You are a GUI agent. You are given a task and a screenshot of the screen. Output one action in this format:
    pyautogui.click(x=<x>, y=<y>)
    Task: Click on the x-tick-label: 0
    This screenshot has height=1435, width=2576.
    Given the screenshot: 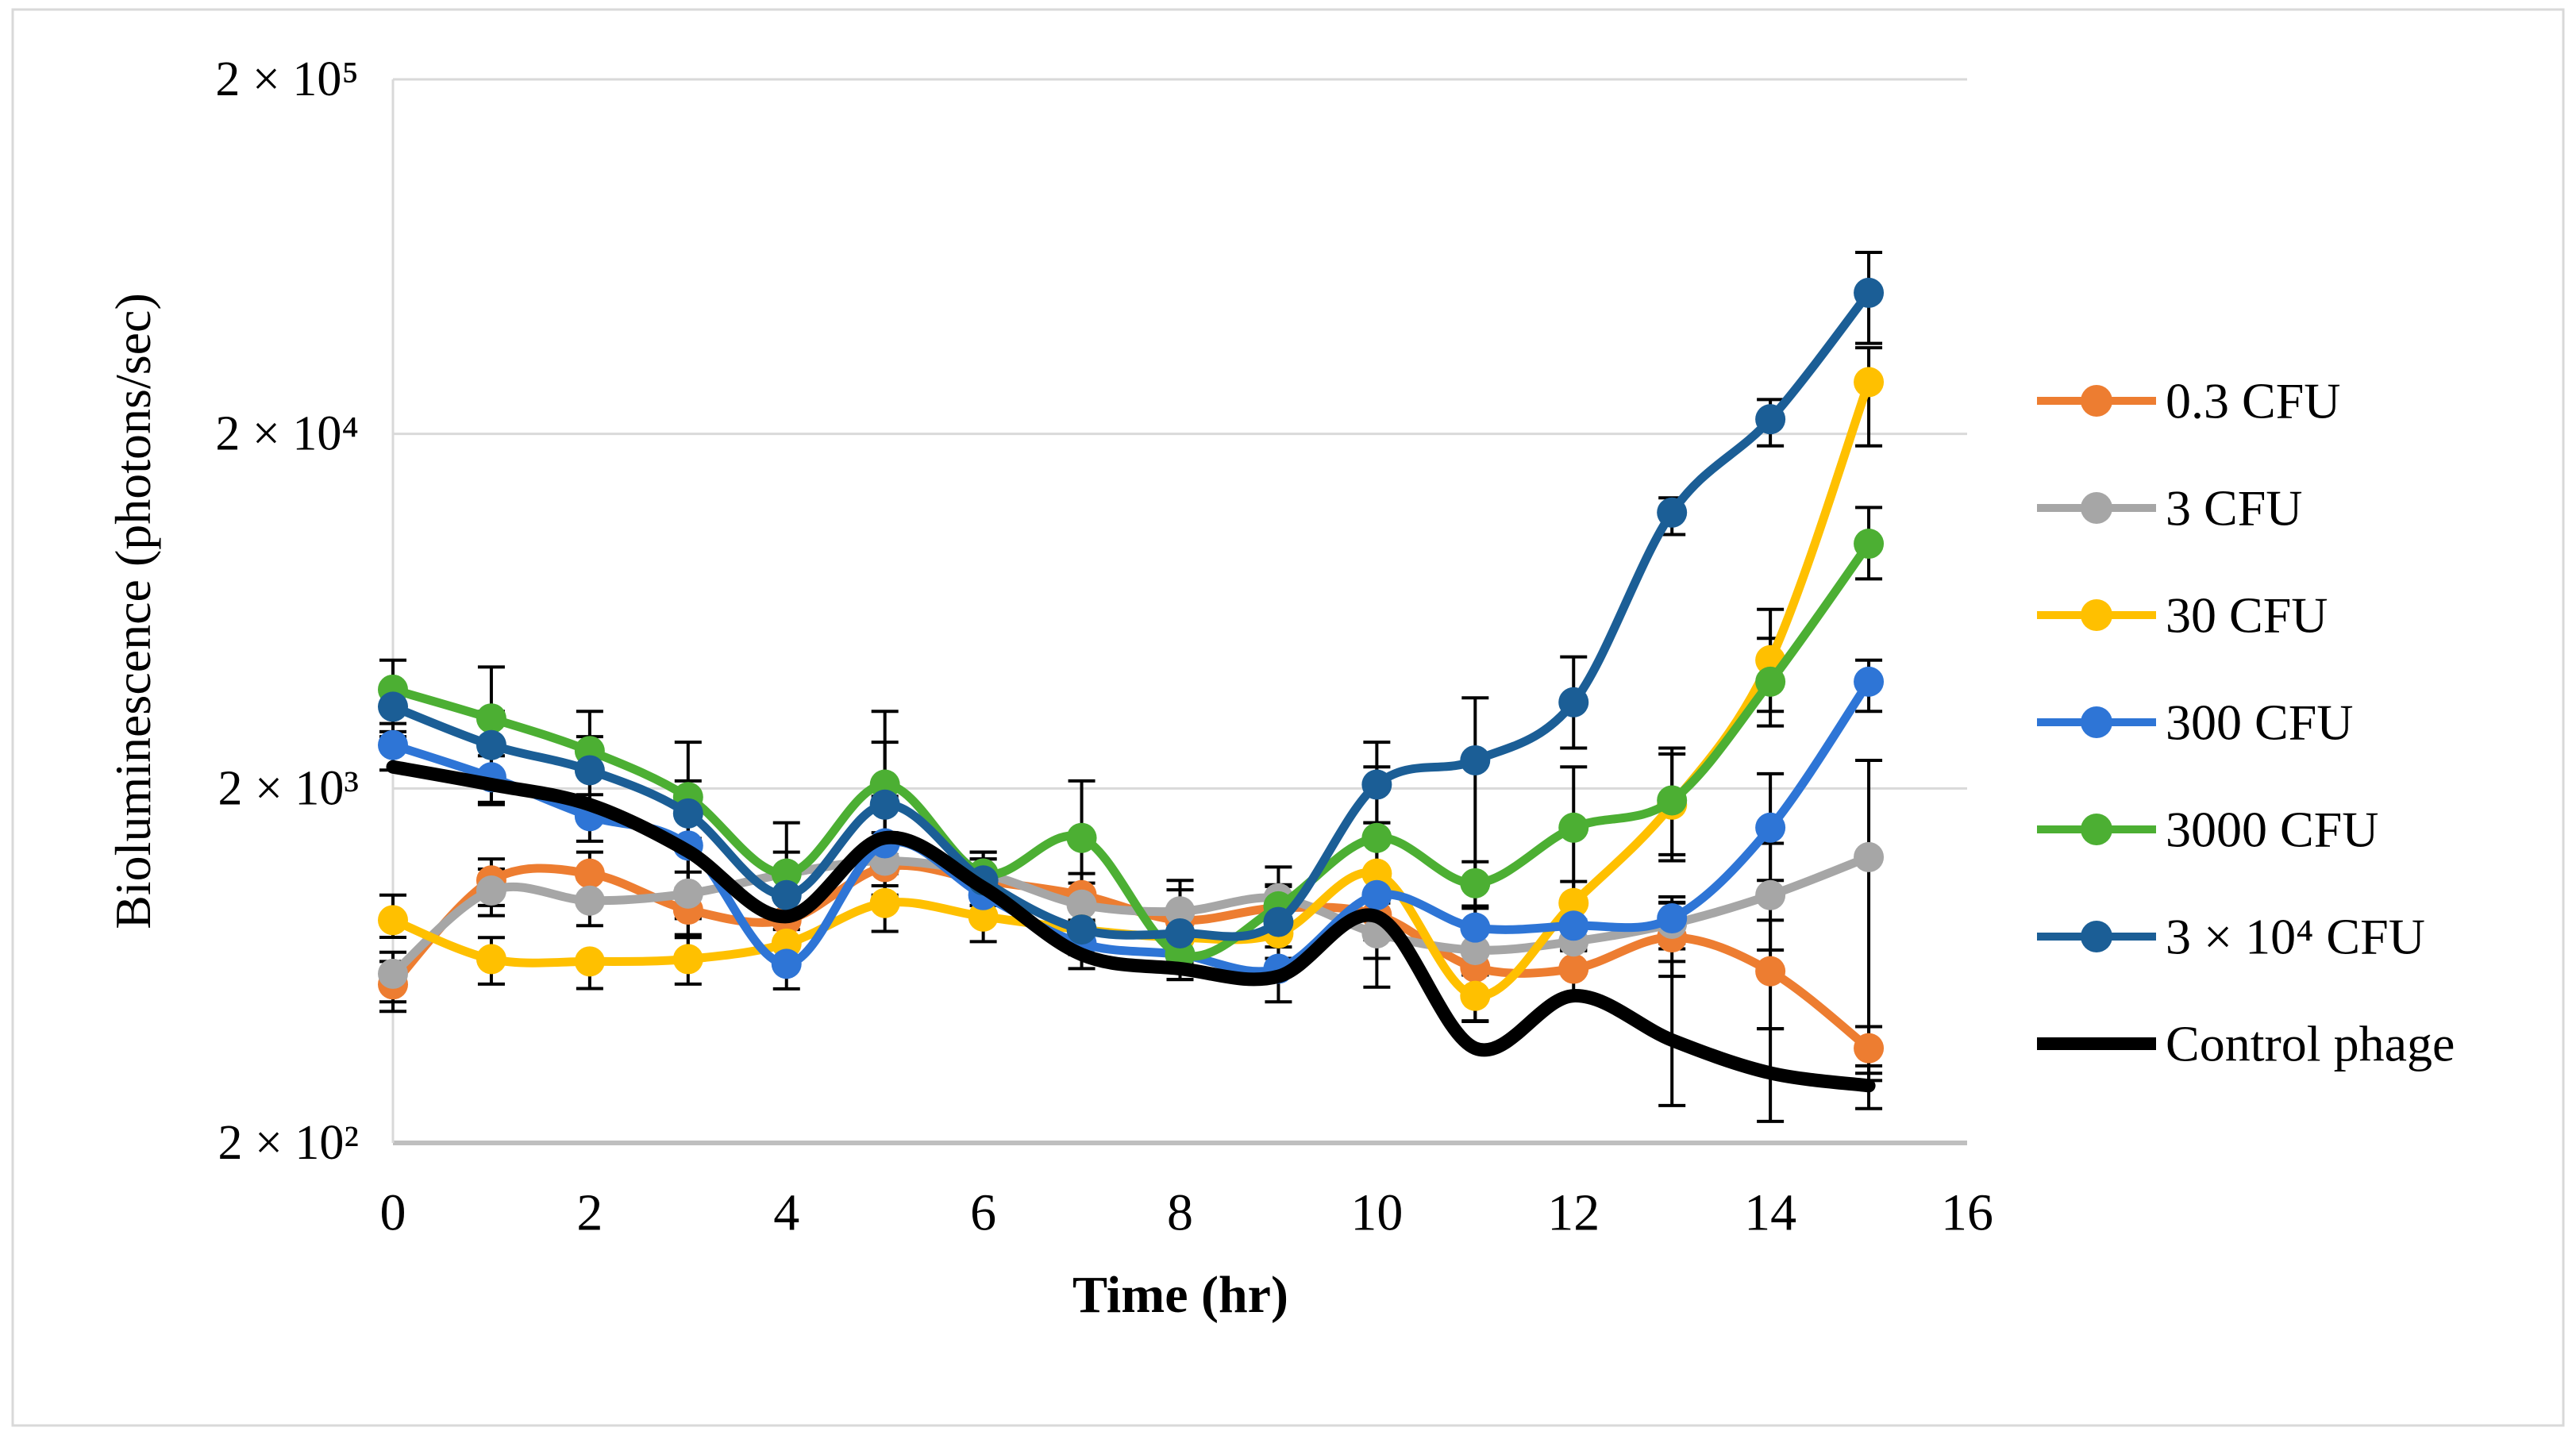 What is the action you would take?
    pyautogui.click(x=393, y=1213)
    